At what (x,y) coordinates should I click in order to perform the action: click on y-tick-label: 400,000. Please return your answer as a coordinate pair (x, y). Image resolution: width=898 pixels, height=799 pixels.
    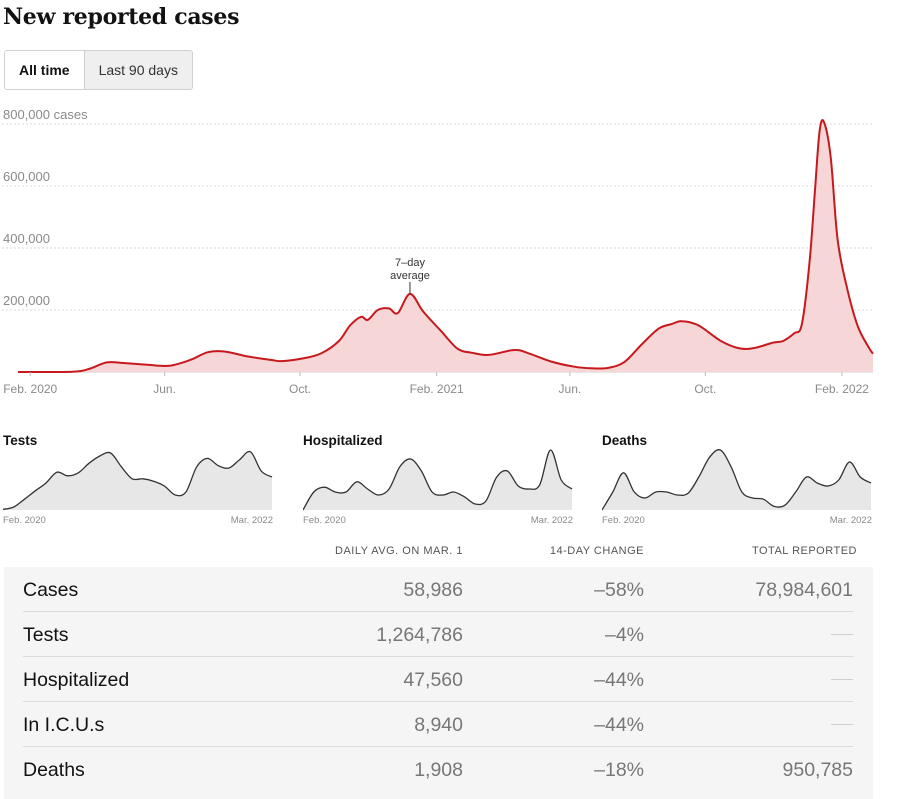
    Looking at the image, I should click on (26, 238).